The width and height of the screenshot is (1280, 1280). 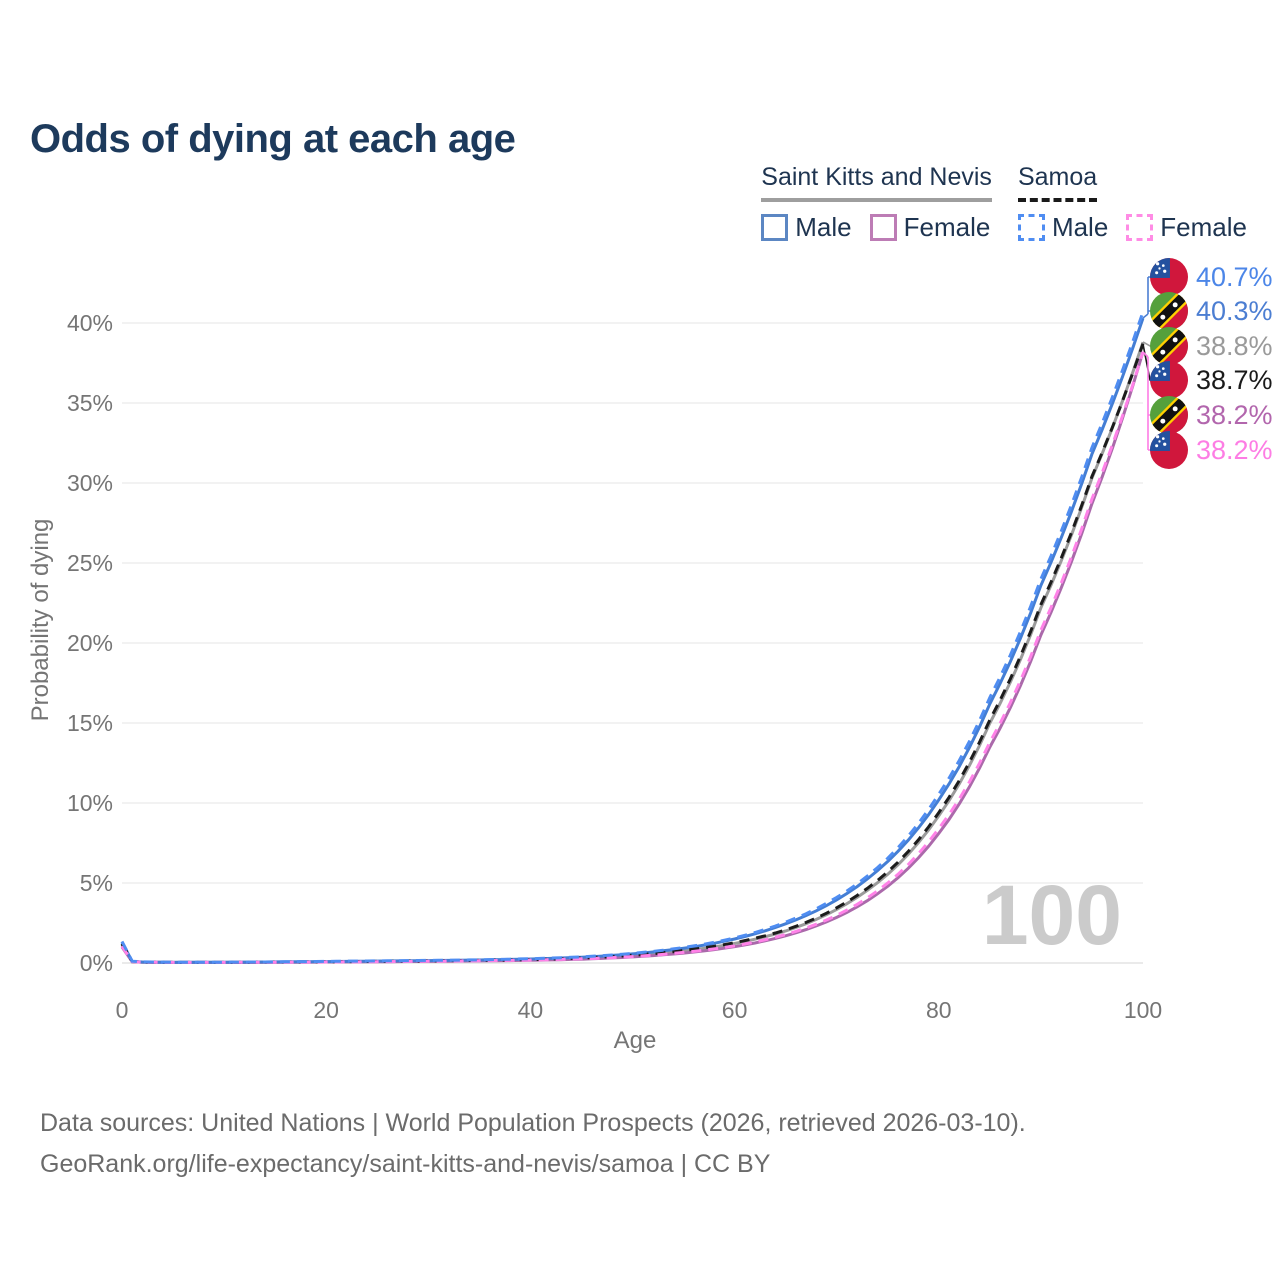 What do you see at coordinates (90, 403) in the screenshot?
I see `svg-text: 35%` at bounding box center [90, 403].